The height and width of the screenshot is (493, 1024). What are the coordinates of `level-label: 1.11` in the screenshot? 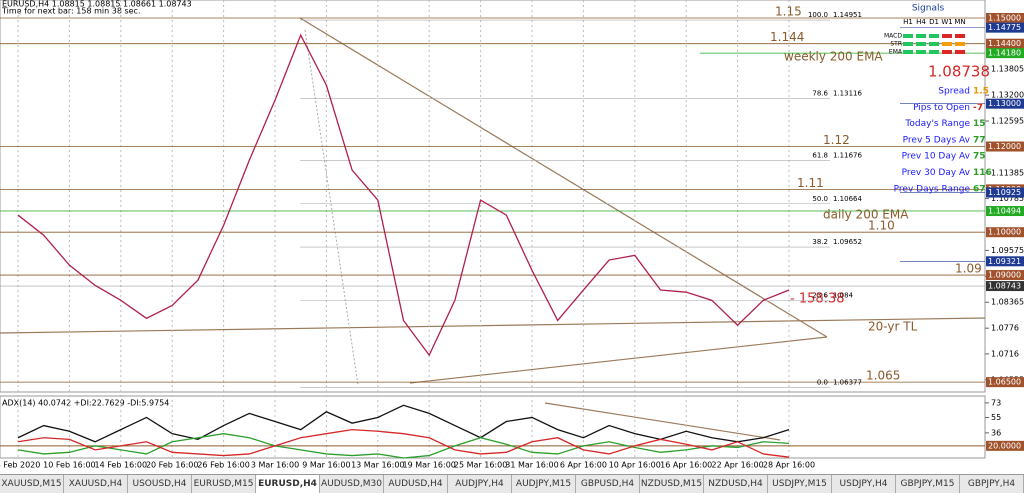 It's located at (810, 183).